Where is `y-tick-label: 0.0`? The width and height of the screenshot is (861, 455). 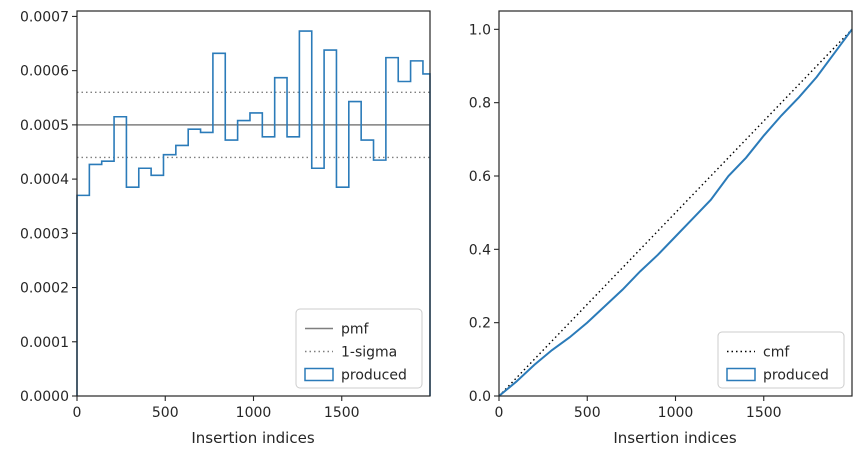
y-tick-label: 0.0 is located at coordinates (480, 397).